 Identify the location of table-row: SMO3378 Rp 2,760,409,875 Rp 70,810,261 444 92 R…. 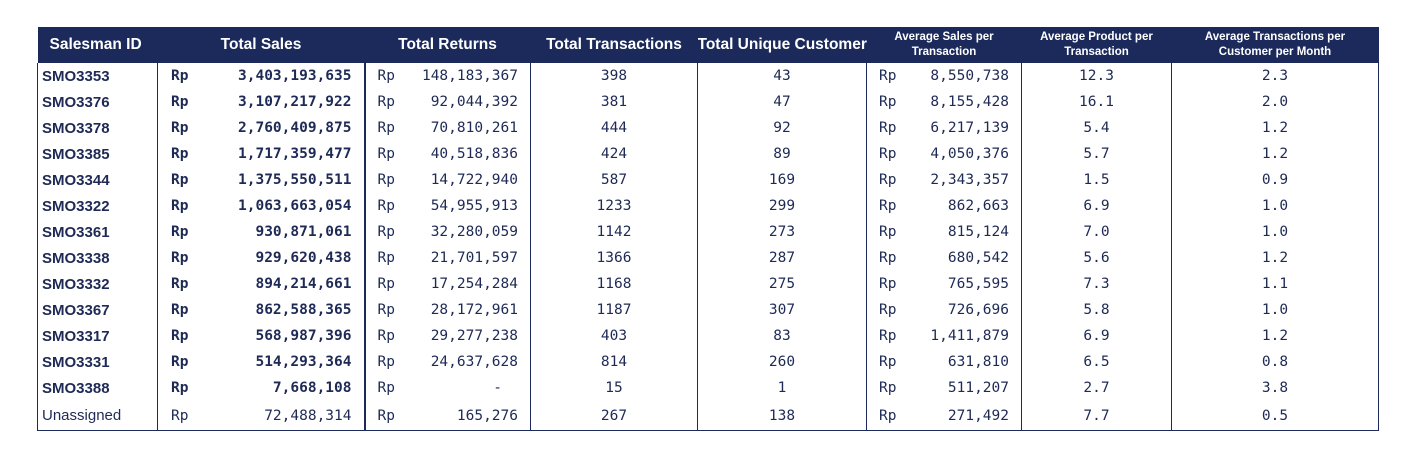
(708, 128).